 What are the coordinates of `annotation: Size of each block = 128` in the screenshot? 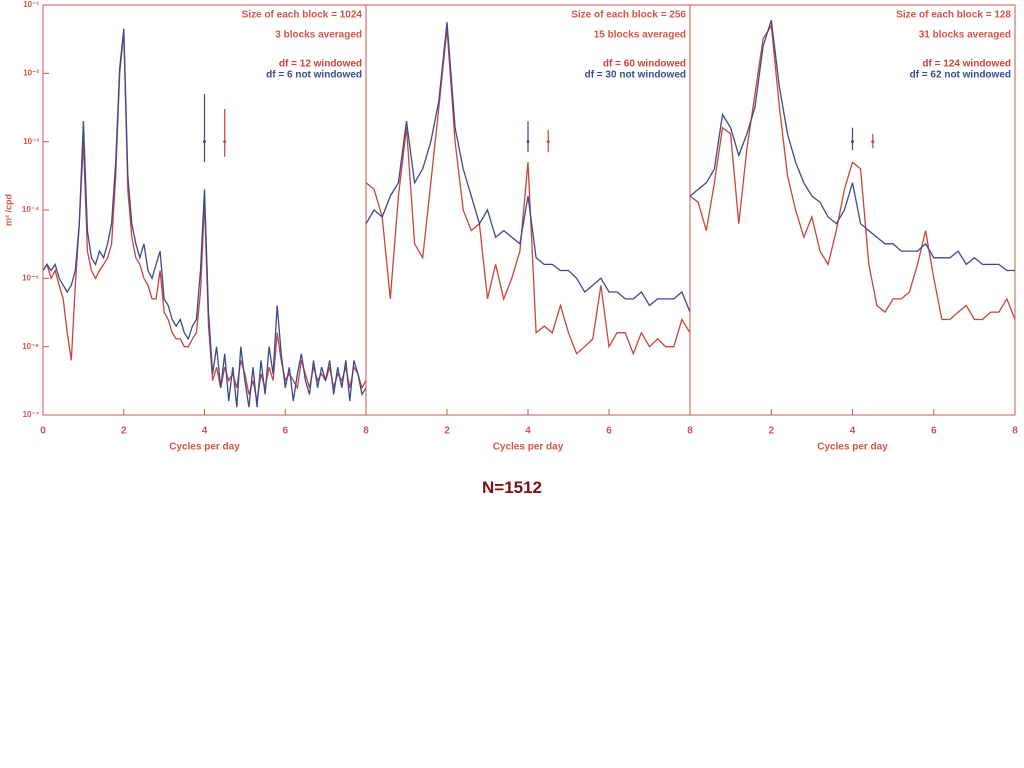 It's located at (953, 15).